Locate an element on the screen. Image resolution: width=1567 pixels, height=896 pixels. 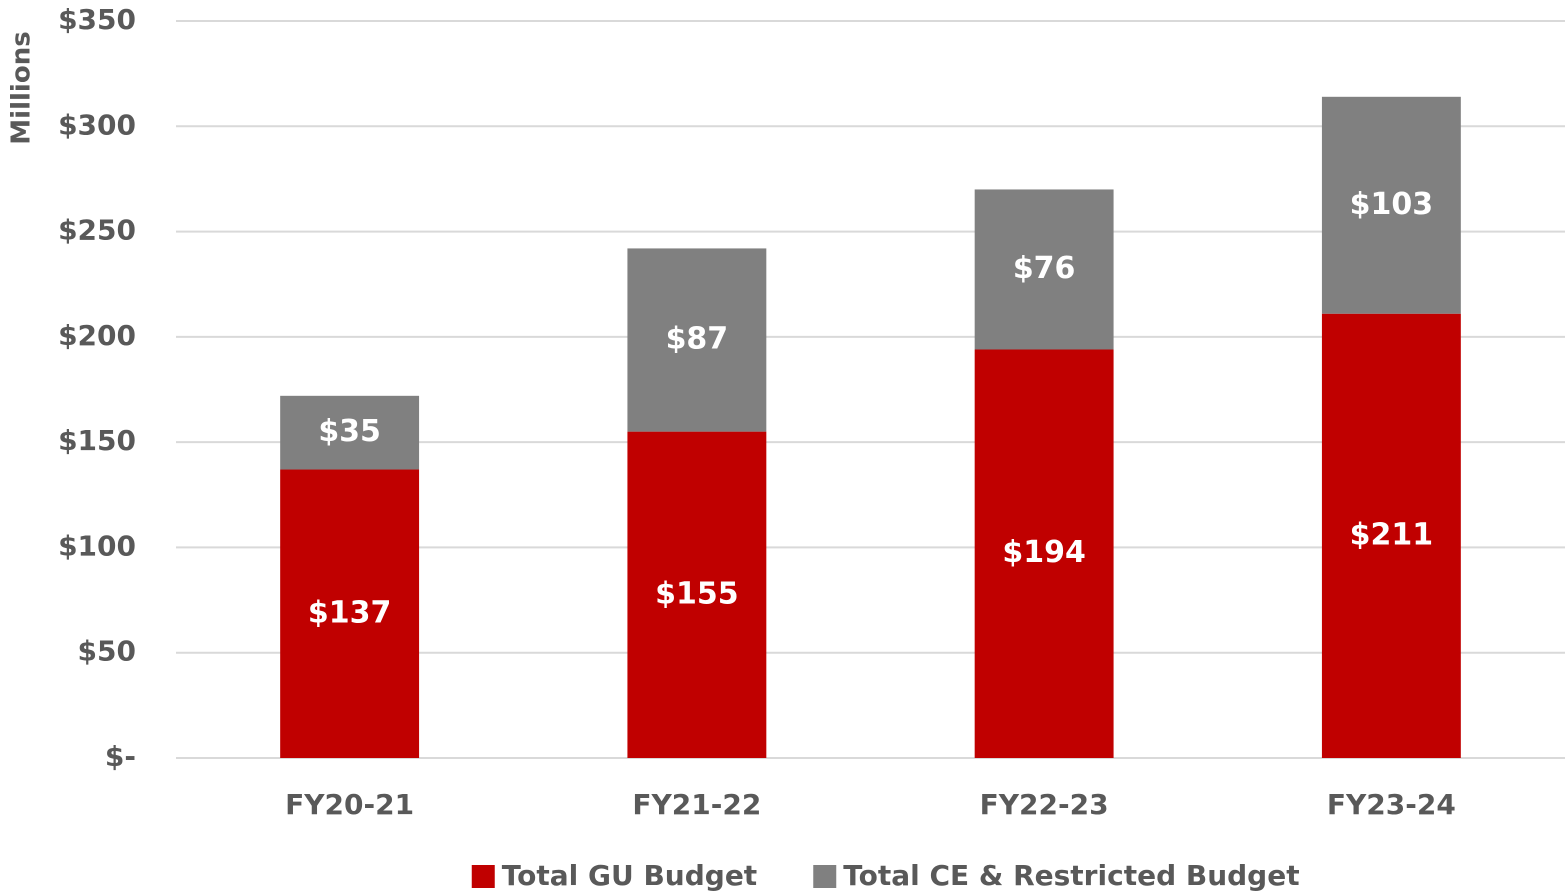
data-label: $87 is located at coordinates (697, 339).